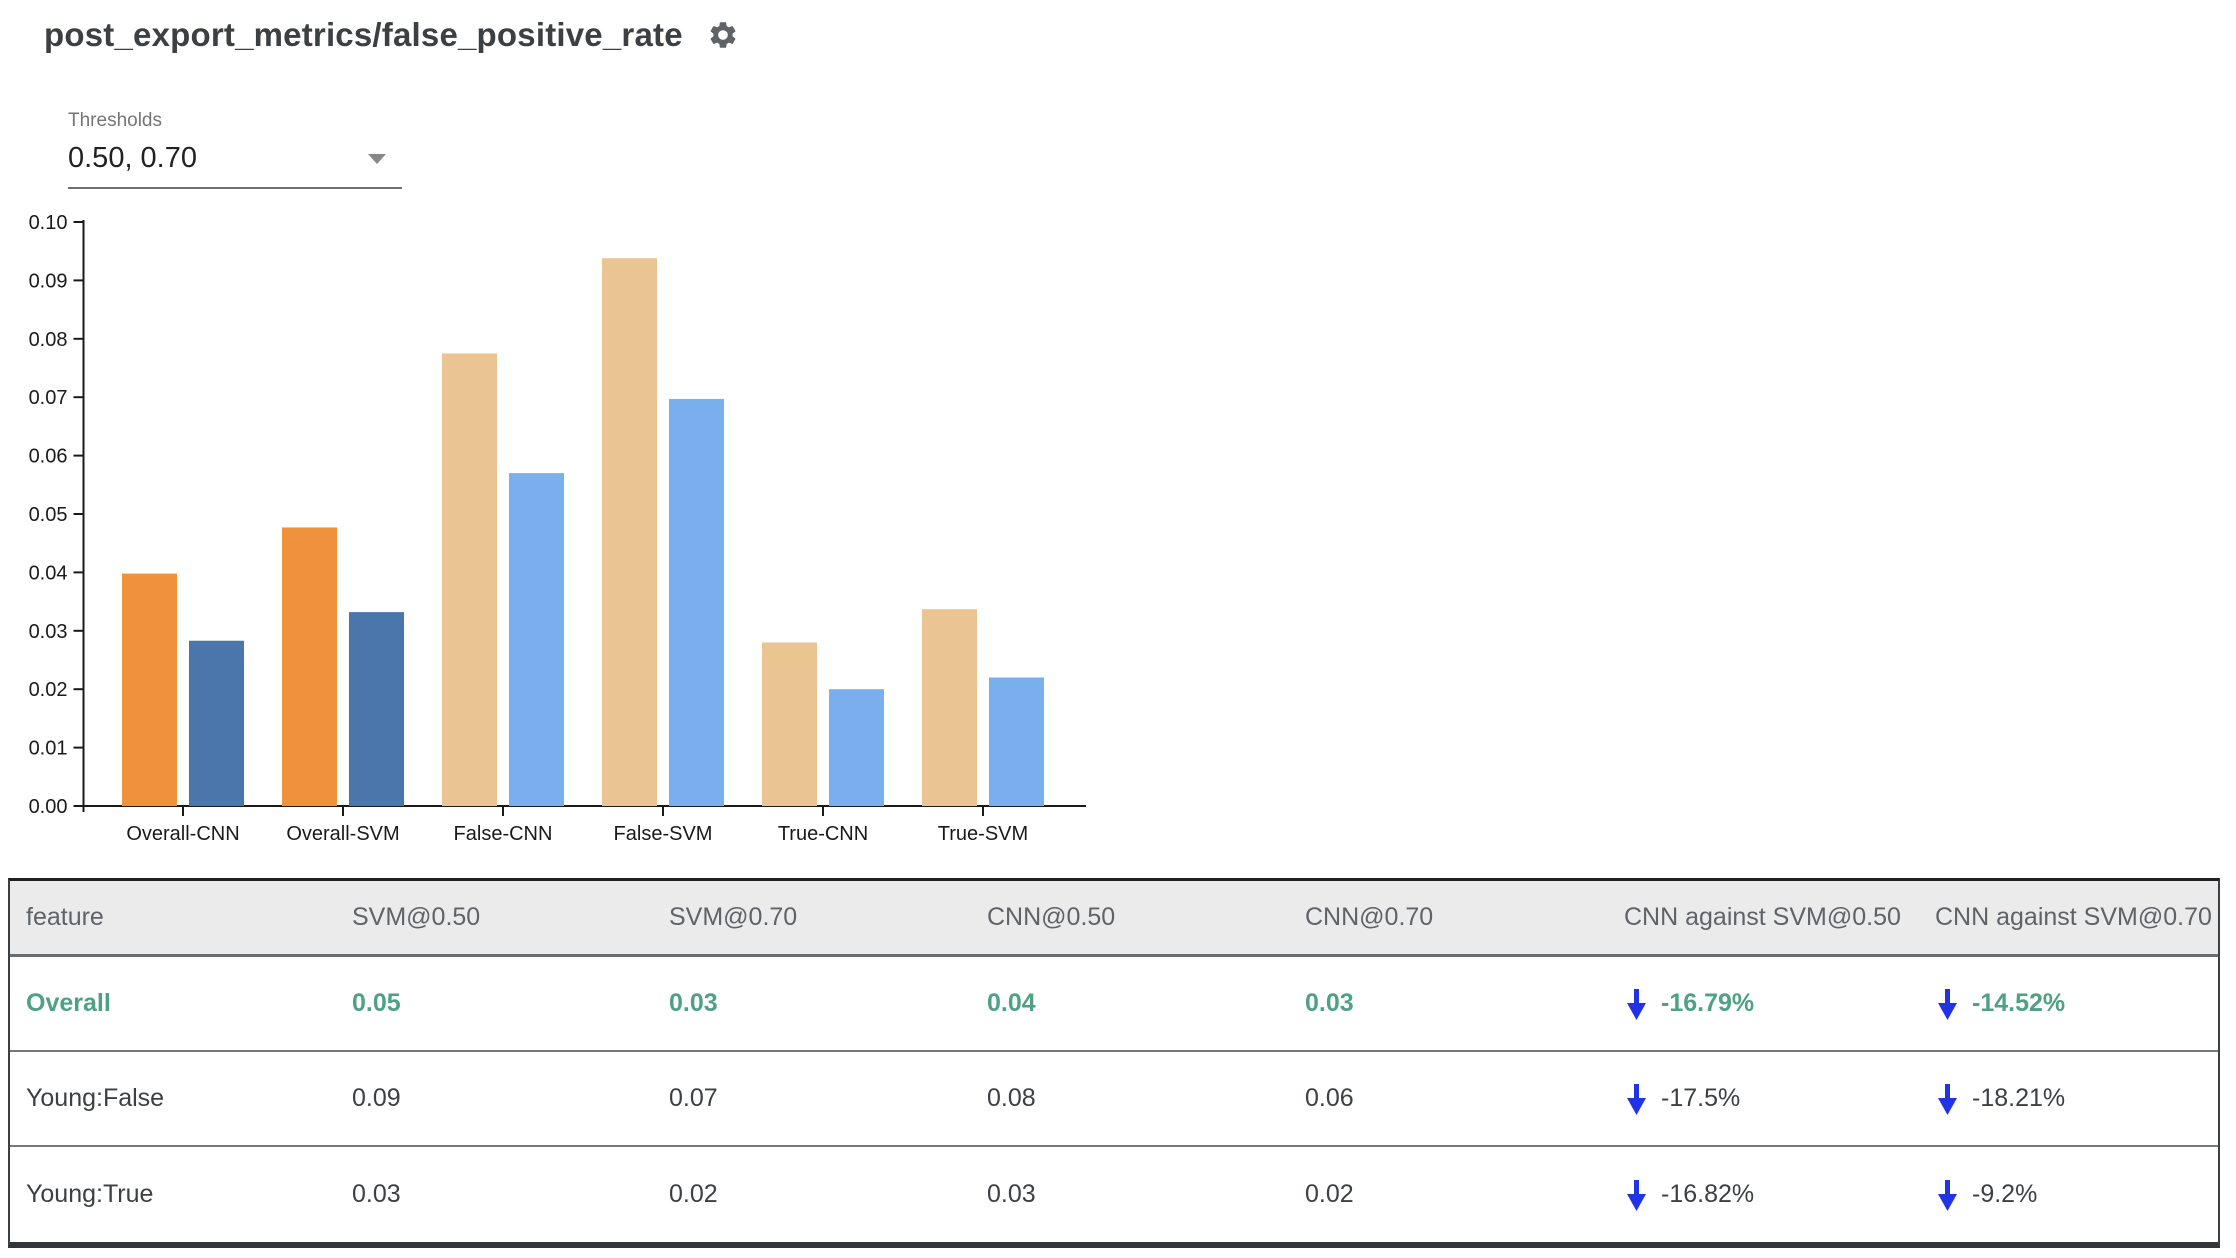  I want to click on table-row: Young:True 0.03 0.02 0.03 0.02 -16.82% -9.2%, so click(1114, 1194).